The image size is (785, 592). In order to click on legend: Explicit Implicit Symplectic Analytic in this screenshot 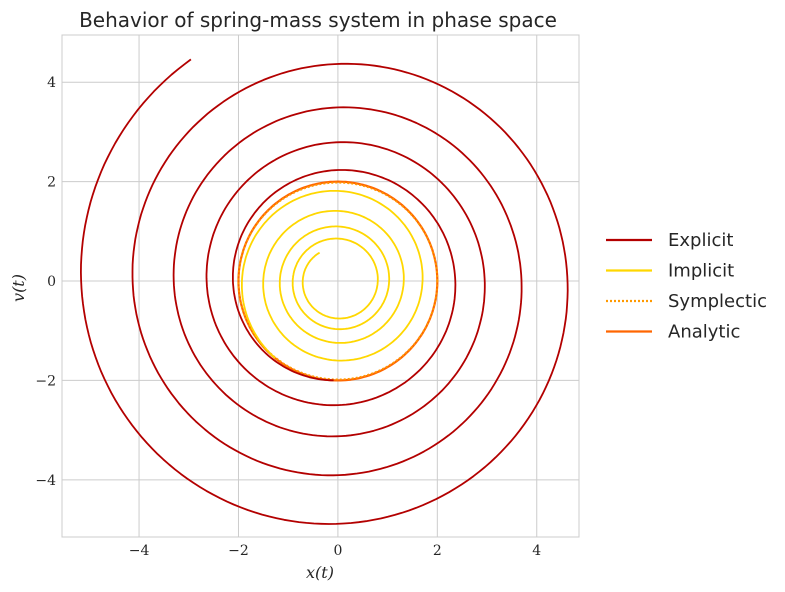, I will do `click(686, 286)`.